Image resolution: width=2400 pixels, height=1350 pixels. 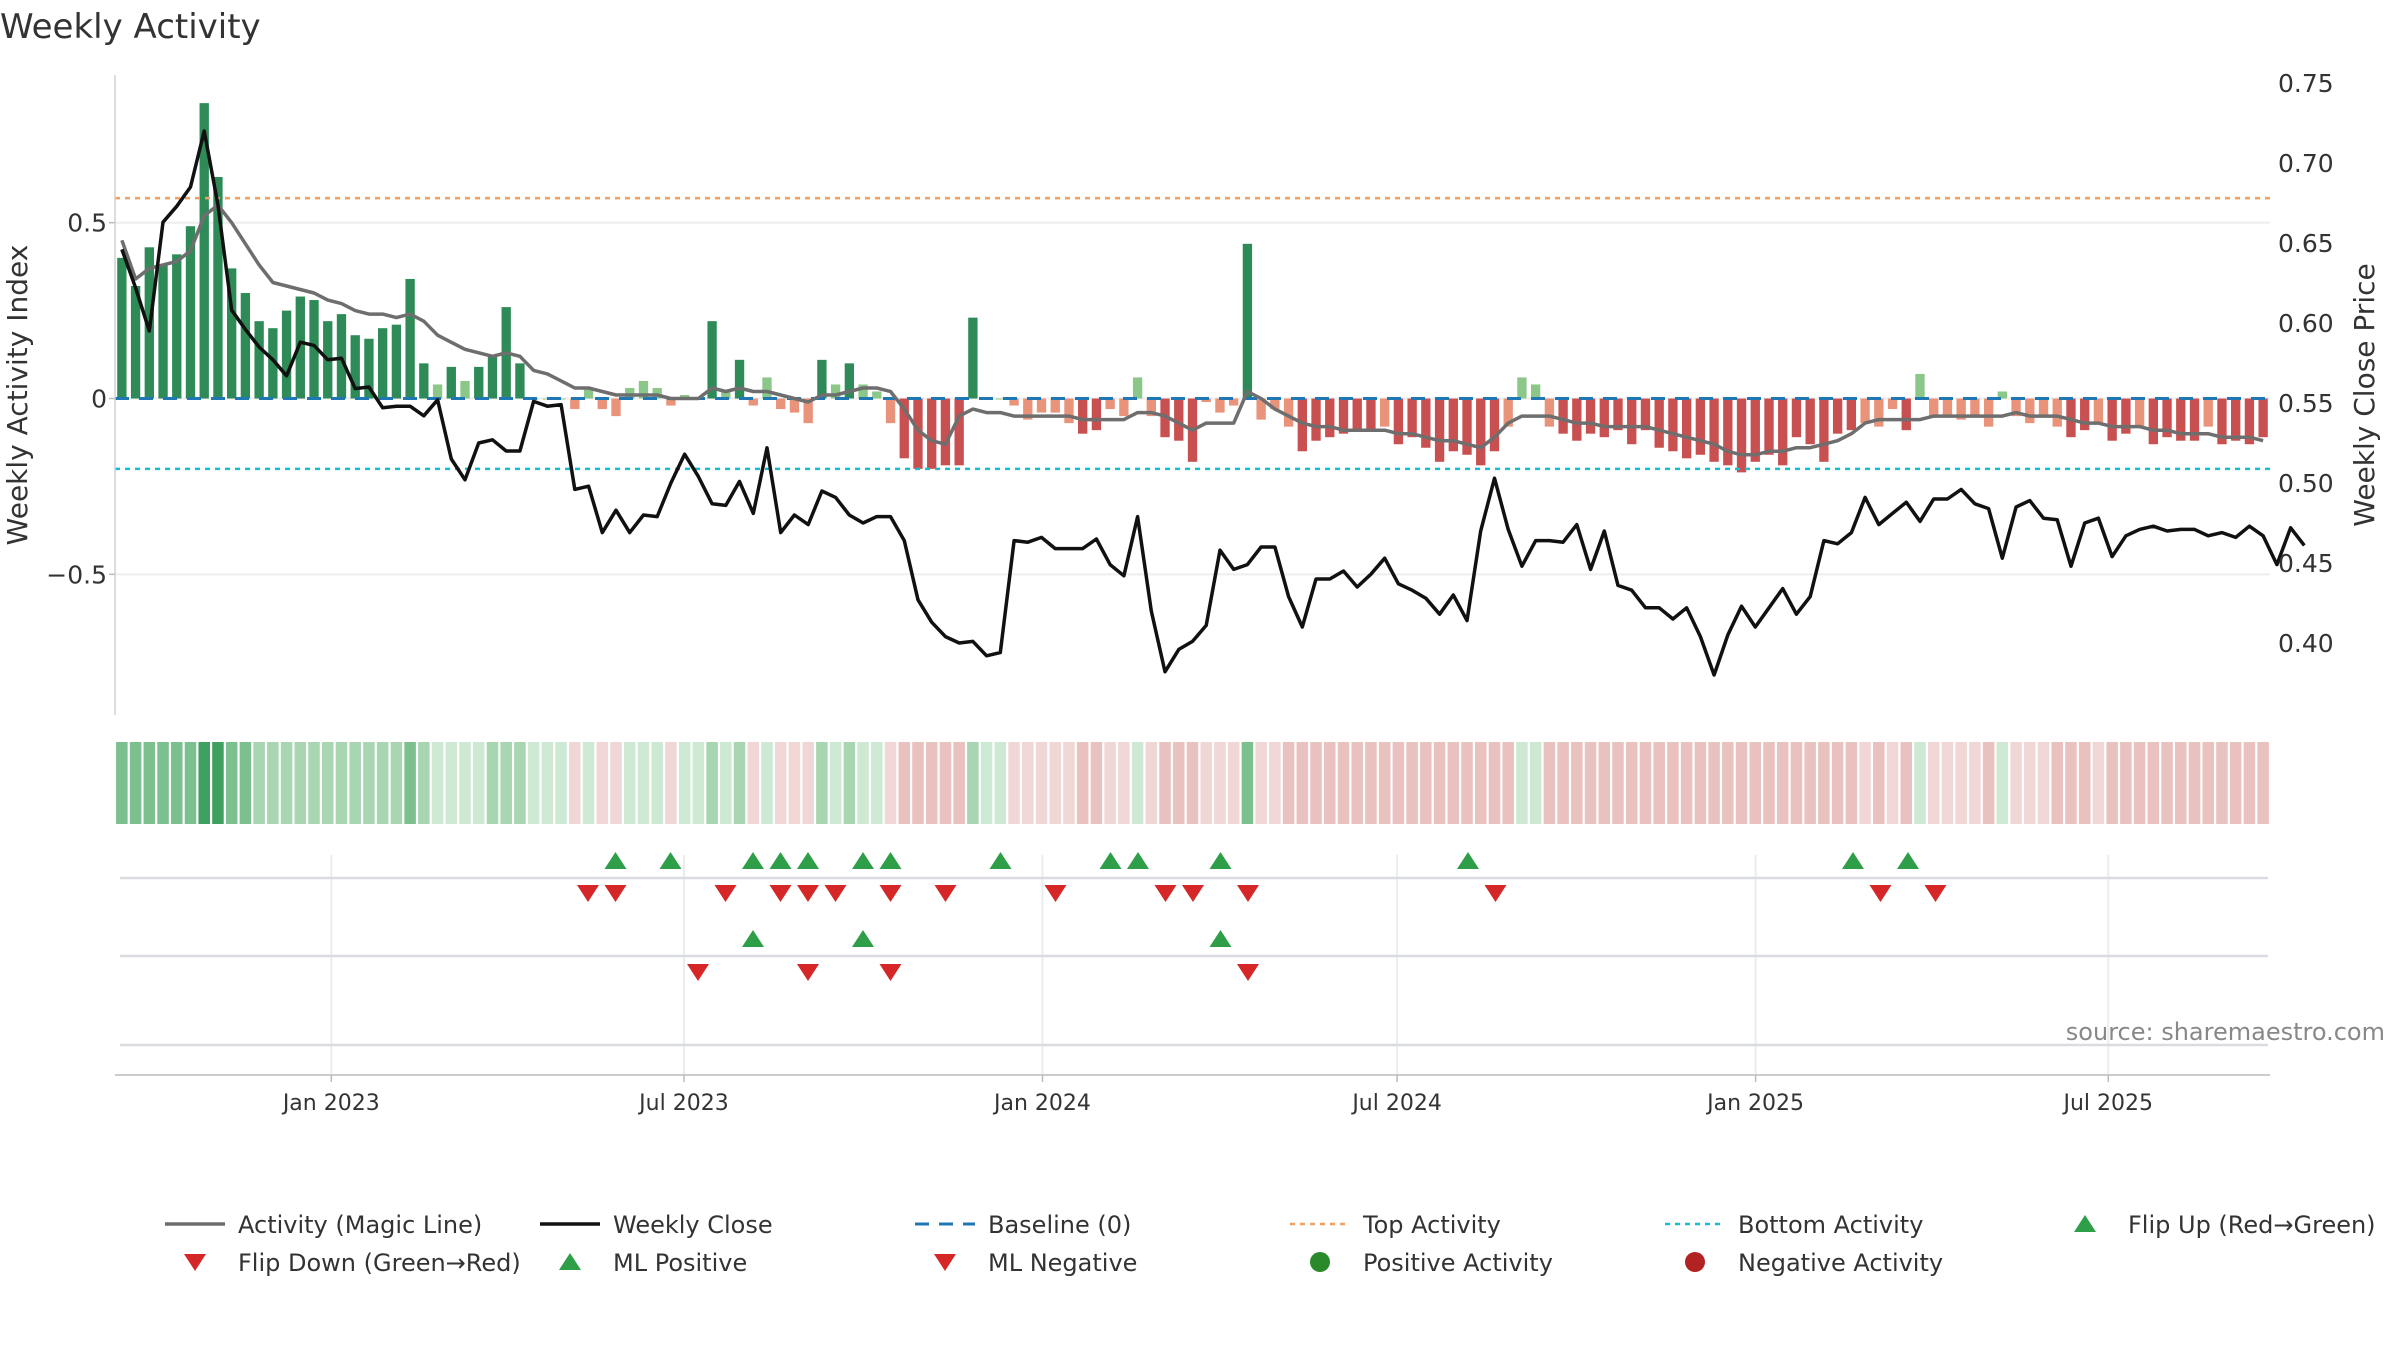 I want to click on y2-tick-label: 0.65, so click(x=2306, y=243).